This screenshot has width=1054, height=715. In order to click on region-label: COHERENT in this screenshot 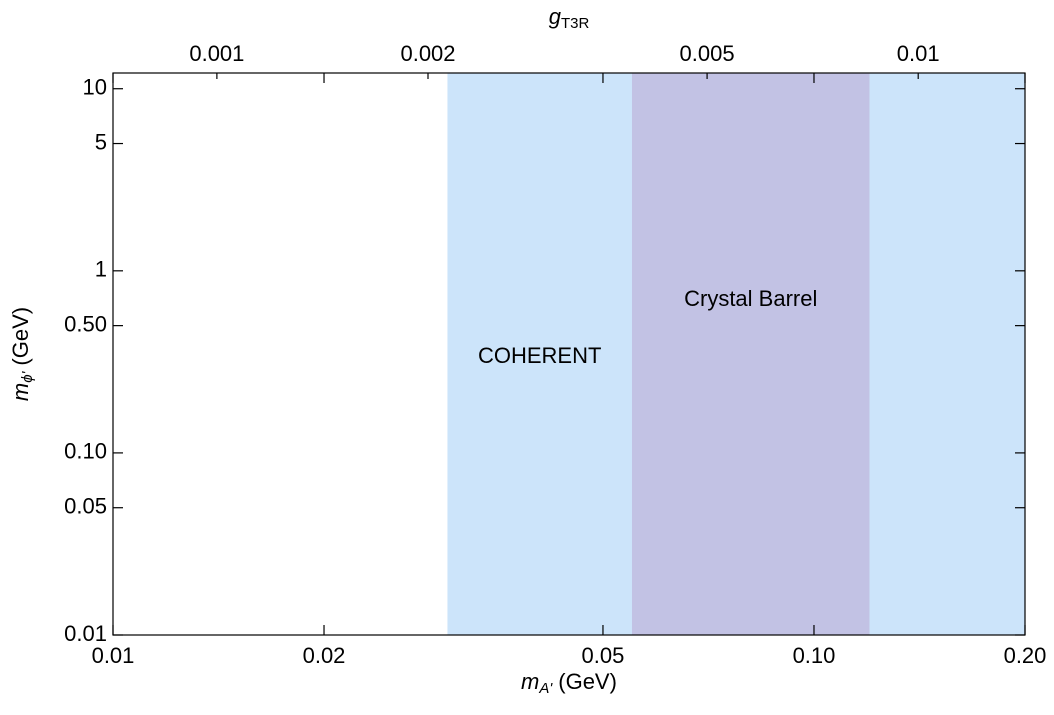, I will do `click(539, 355)`.